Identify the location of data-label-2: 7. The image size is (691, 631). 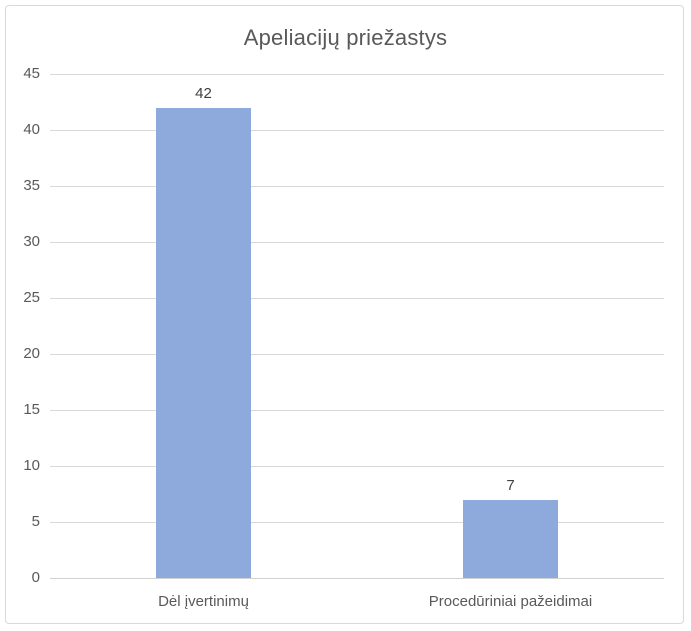
(510, 485).